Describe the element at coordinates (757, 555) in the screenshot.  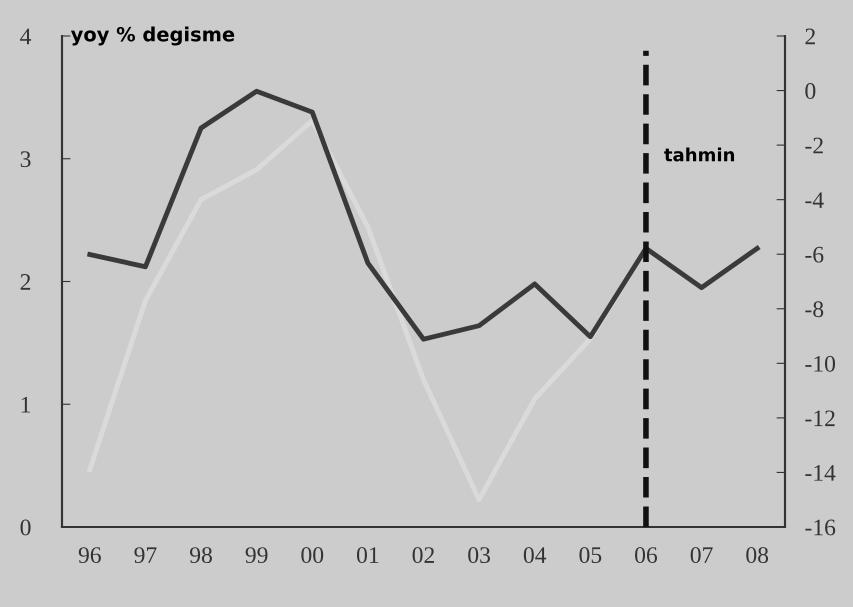
I see `x-tick-label: 08` at that location.